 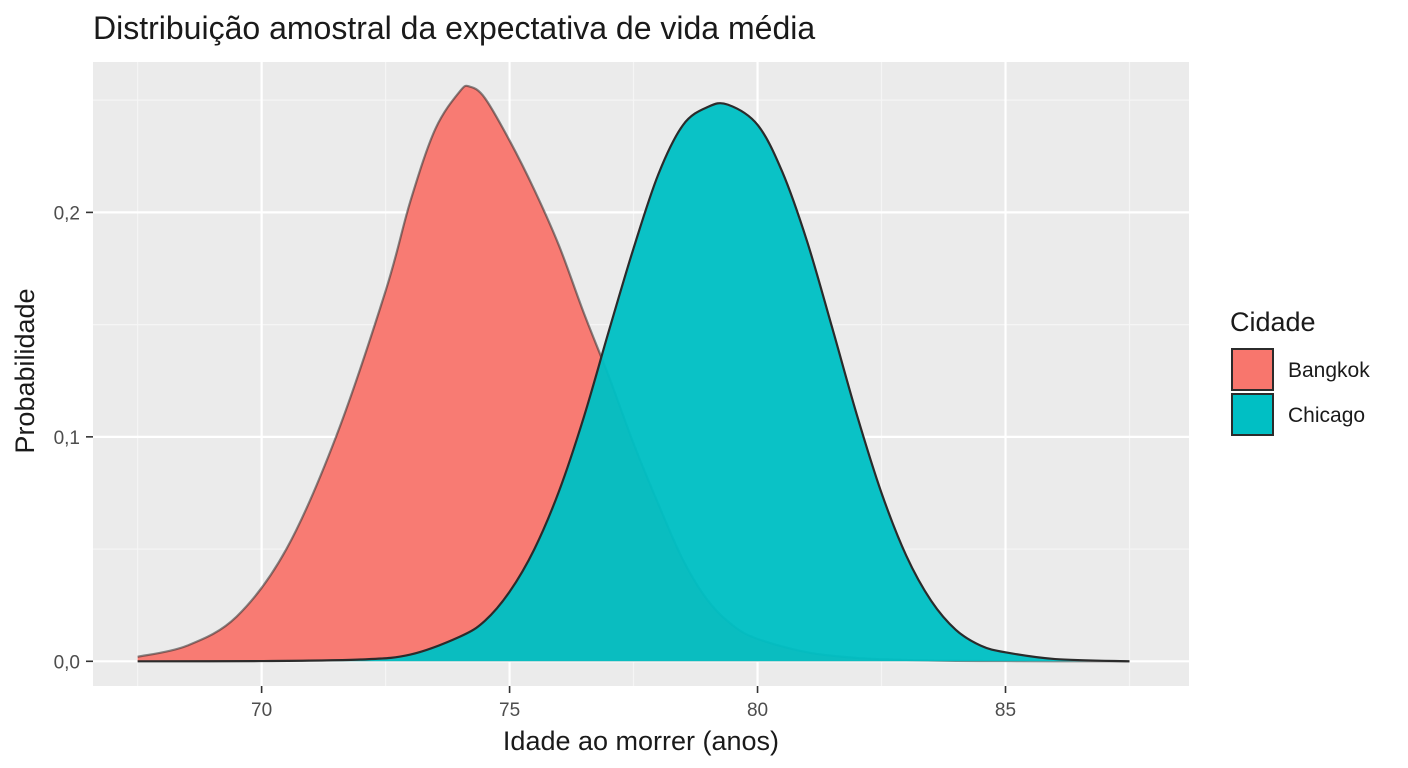 I want to click on x-tick-label-1: 75, so click(x=509, y=710).